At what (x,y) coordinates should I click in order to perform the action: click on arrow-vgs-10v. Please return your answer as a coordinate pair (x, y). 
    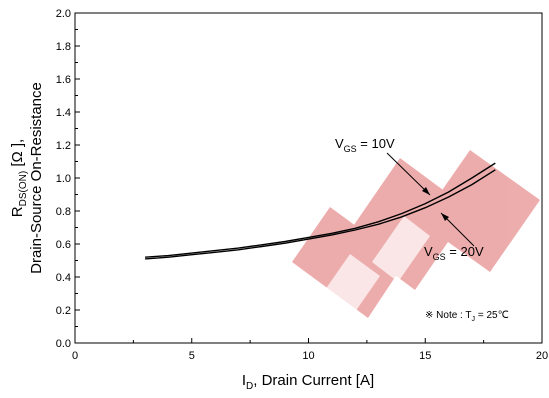
    Looking at the image, I should click on (408, 174).